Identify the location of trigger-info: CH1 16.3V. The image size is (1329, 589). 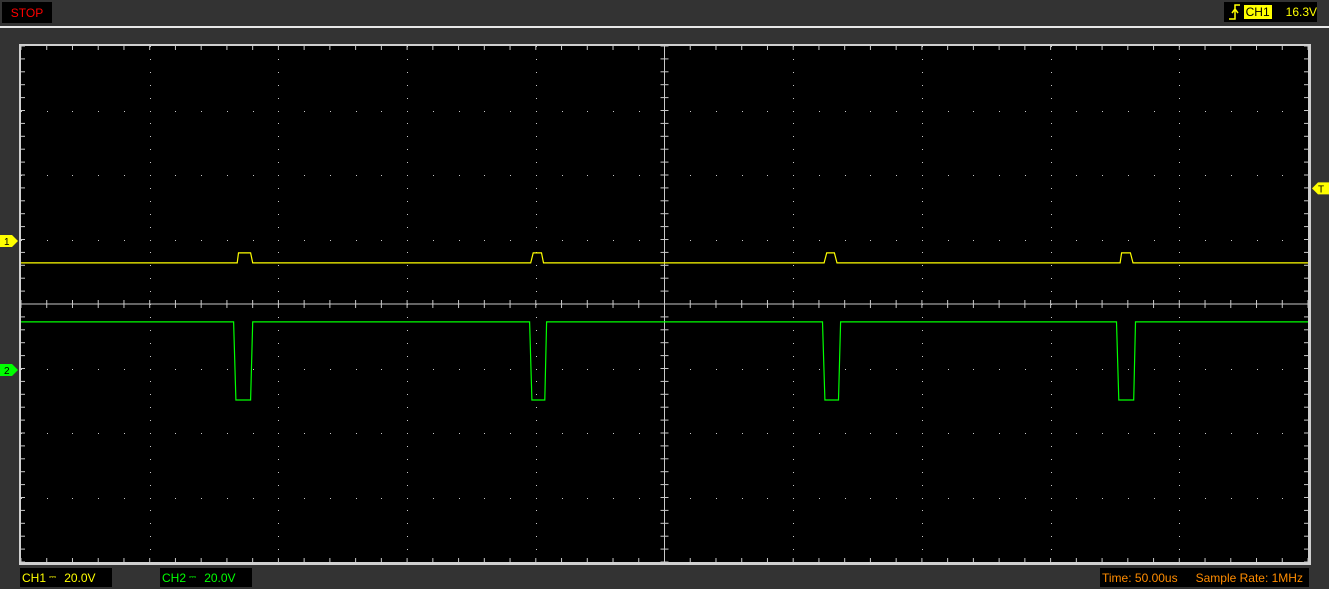
(1270, 12).